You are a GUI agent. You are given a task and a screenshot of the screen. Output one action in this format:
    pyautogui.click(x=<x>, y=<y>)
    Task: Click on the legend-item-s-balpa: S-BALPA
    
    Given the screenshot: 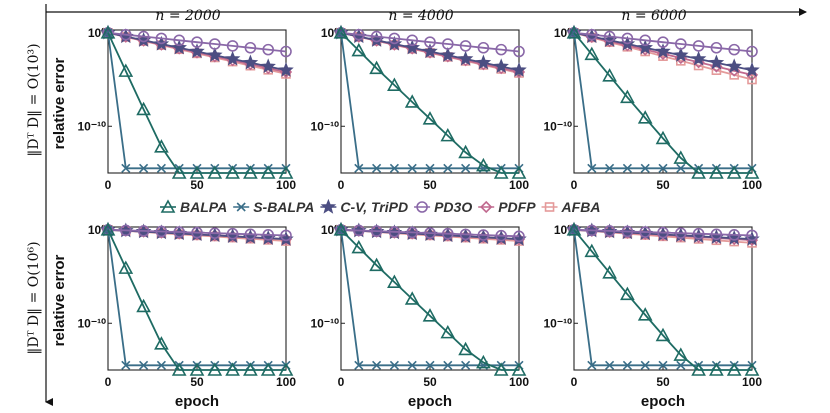 What is the action you would take?
    pyautogui.click(x=273, y=207)
    